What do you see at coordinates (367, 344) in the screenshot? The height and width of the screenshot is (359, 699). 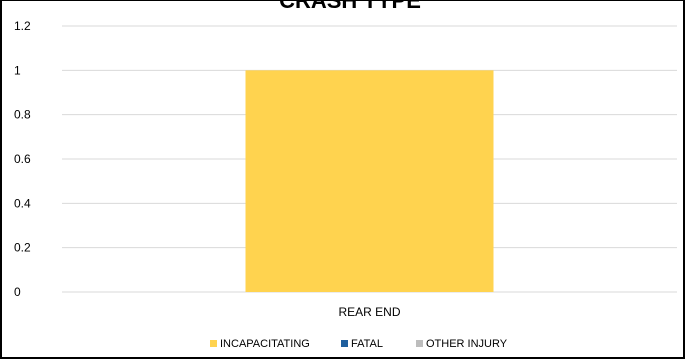 I see `legend-label: FATAL` at bounding box center [367, 344].